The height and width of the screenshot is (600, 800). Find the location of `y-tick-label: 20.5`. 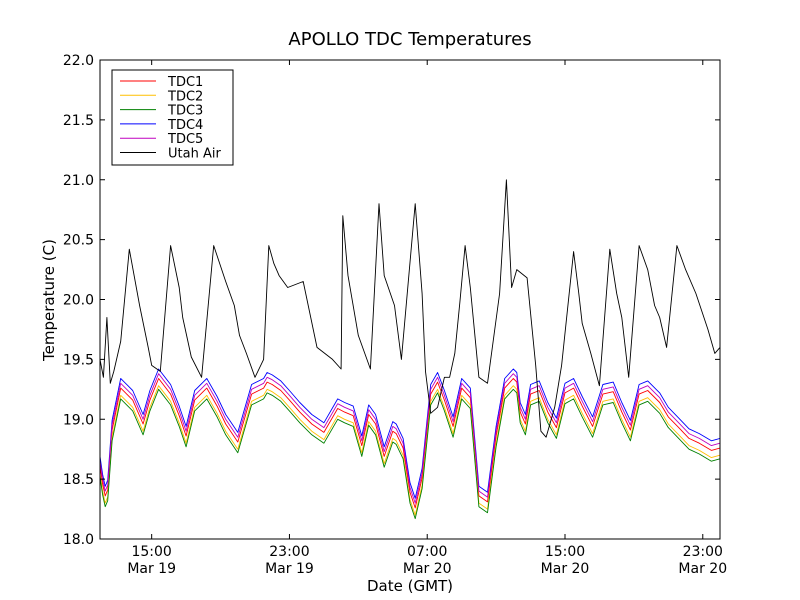

y-tick-label: 20.5 is located at coordinates (78, 241).